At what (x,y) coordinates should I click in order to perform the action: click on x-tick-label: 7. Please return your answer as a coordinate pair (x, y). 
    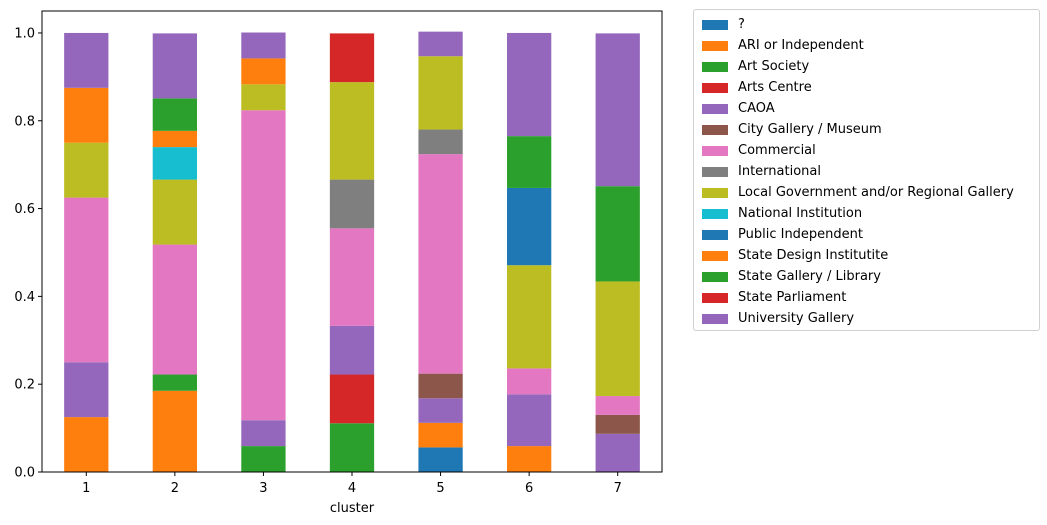
    Looking at the image, I should click on (618, 488).